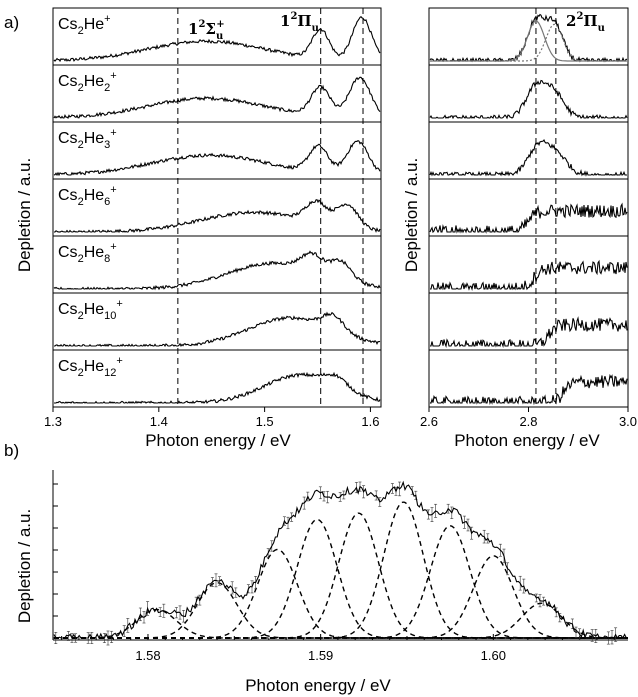  What do you see at coordinates (493, 655) in the screenshot?
I see `b-xtick-label-2: 1.60` at bounding box center [493, 655].